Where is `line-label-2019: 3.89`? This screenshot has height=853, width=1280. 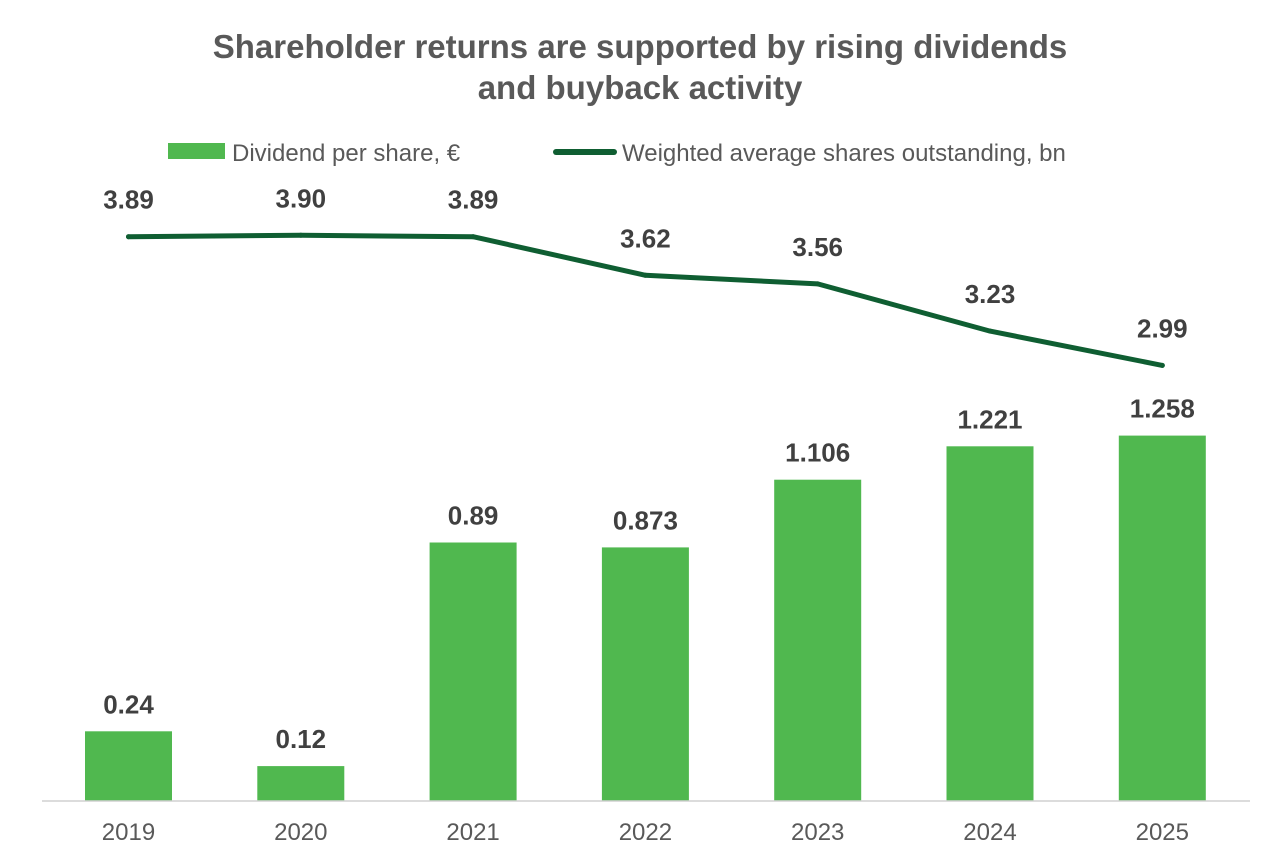
line-label-2019: 3.89 is located at coordinates (128, 200).